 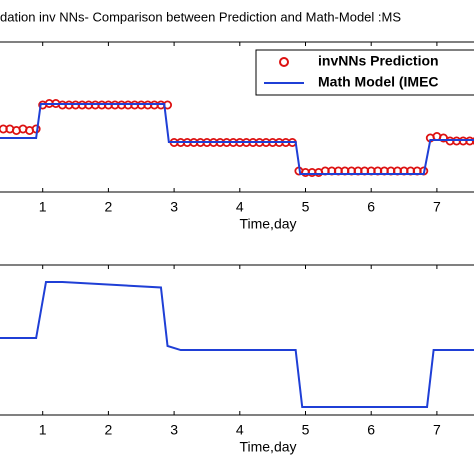 What do you see at coordinates (378, 82) in the screenshot?
I see `legend-label: Math Model (IMEC` at bounding box center [378, 82].